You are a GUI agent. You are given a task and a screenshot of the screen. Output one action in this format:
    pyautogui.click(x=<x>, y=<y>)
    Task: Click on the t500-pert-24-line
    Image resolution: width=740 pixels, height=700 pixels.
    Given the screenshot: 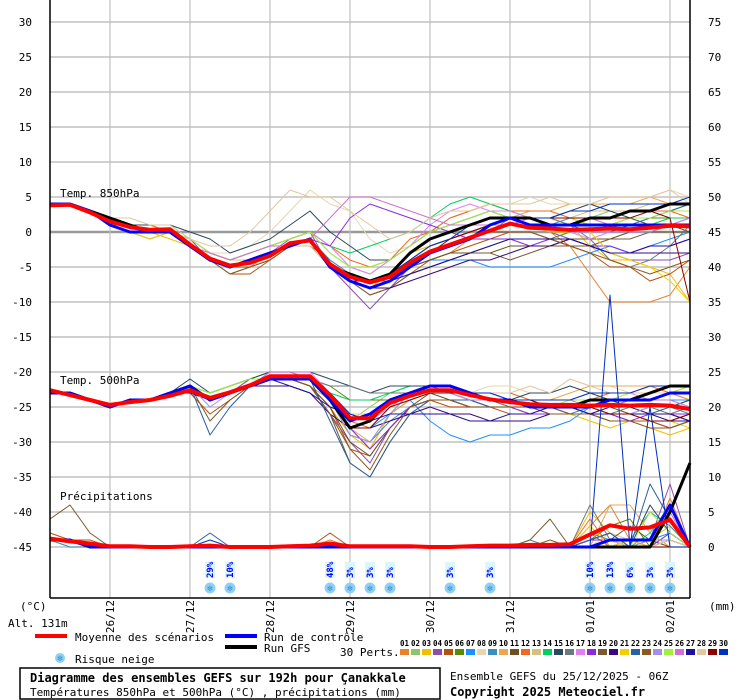 What is the action you would take?
    pyautogui.click(x=370, y=410)
    